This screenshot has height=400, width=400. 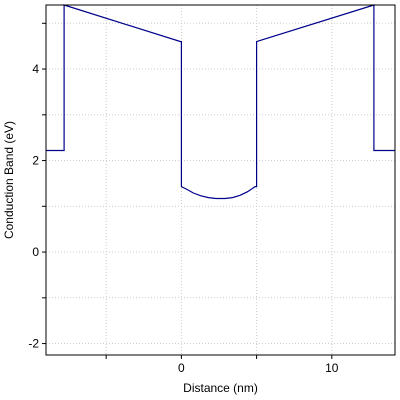 What do you see at coordinates (35, 161) in the screenshot?
I see `y-tick-label: 2` at bounding box center [35, 161].